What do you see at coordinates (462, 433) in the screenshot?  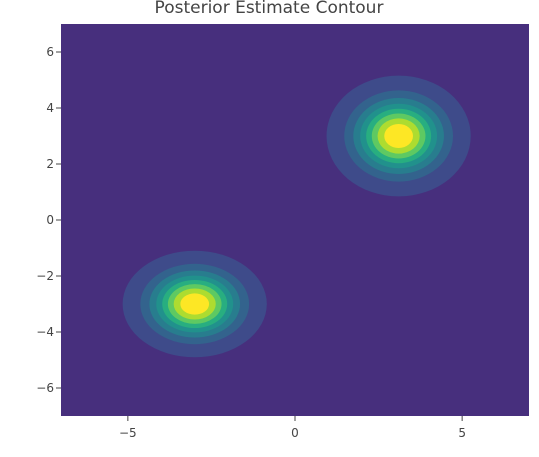 I see `x-tick-label: 5` at bounding box center [462, 433].